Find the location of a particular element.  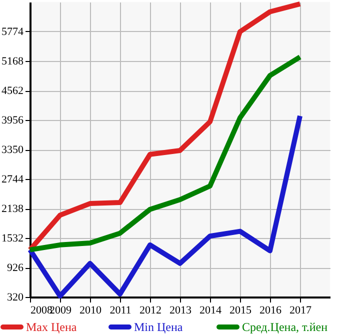

y-tick-label: 320 is located at coordinates (15, 298).